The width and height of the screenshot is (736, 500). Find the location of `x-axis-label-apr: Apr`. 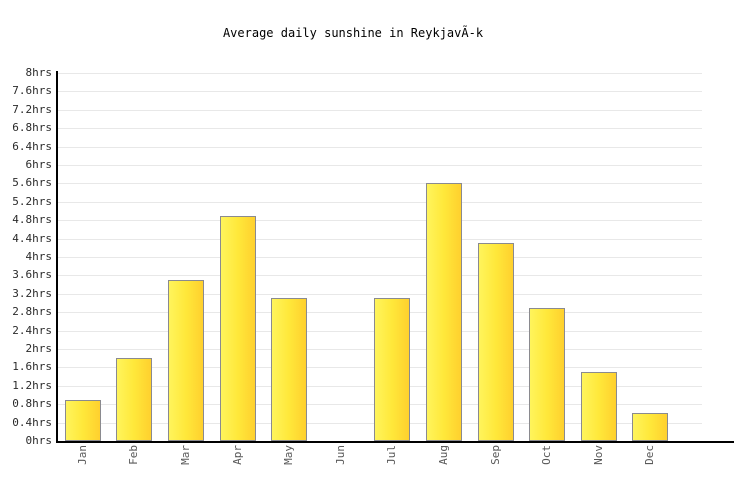

x-axis-label-apr: Apr is located at coordinates (237, 455).